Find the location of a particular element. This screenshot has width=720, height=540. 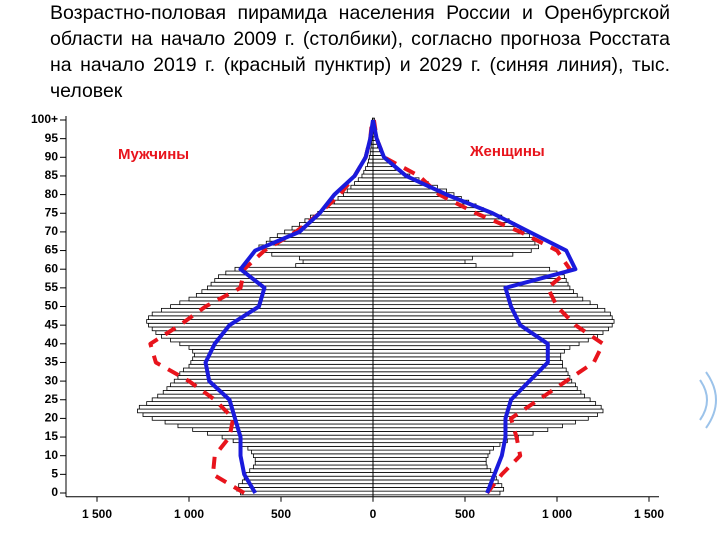

male-label: Мужчины is located at coordinates (153, 154).